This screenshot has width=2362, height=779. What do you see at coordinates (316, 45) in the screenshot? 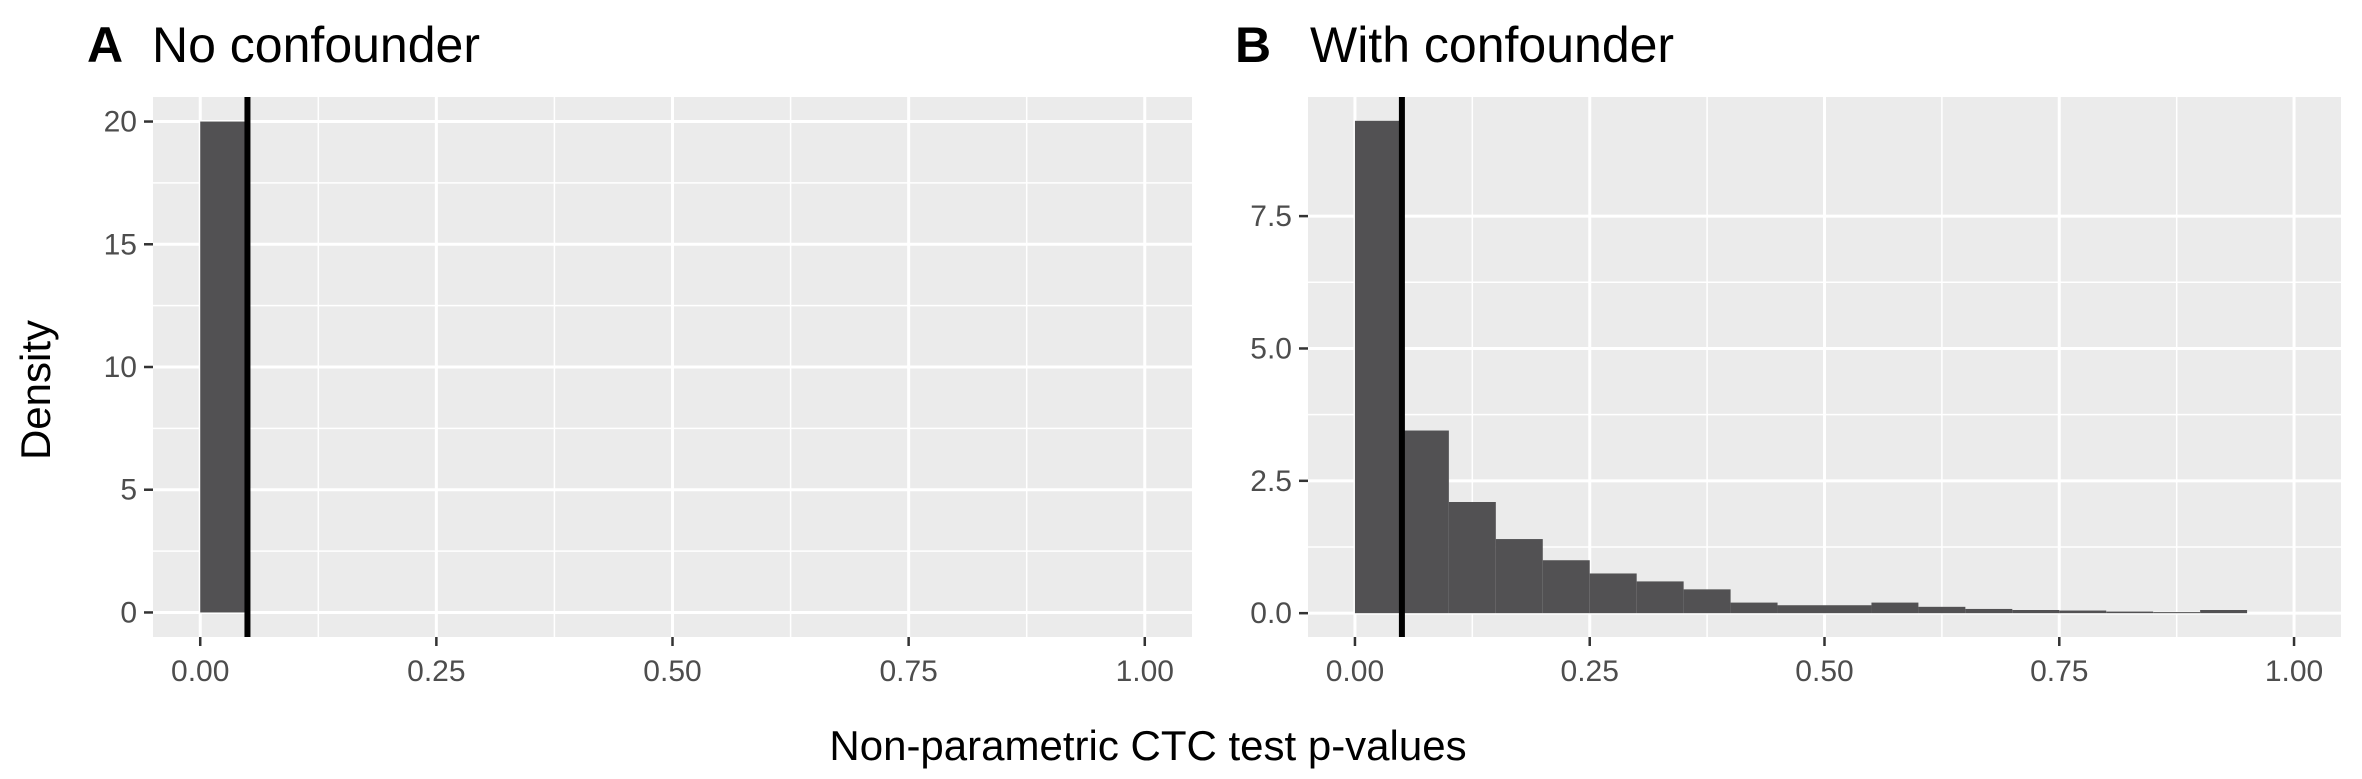
I see `panel-title: No confounder` at bounding box center [316, 45].